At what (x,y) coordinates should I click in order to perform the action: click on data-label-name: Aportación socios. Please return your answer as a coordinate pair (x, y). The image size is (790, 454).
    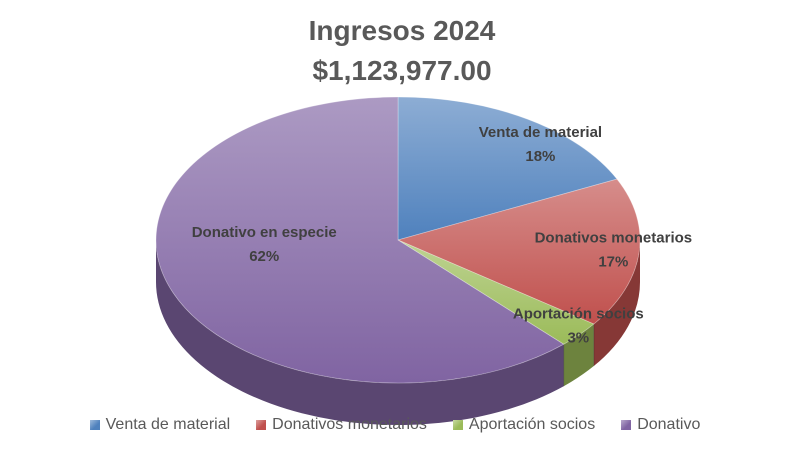
    Looking at the image, I should click on (578, 313).